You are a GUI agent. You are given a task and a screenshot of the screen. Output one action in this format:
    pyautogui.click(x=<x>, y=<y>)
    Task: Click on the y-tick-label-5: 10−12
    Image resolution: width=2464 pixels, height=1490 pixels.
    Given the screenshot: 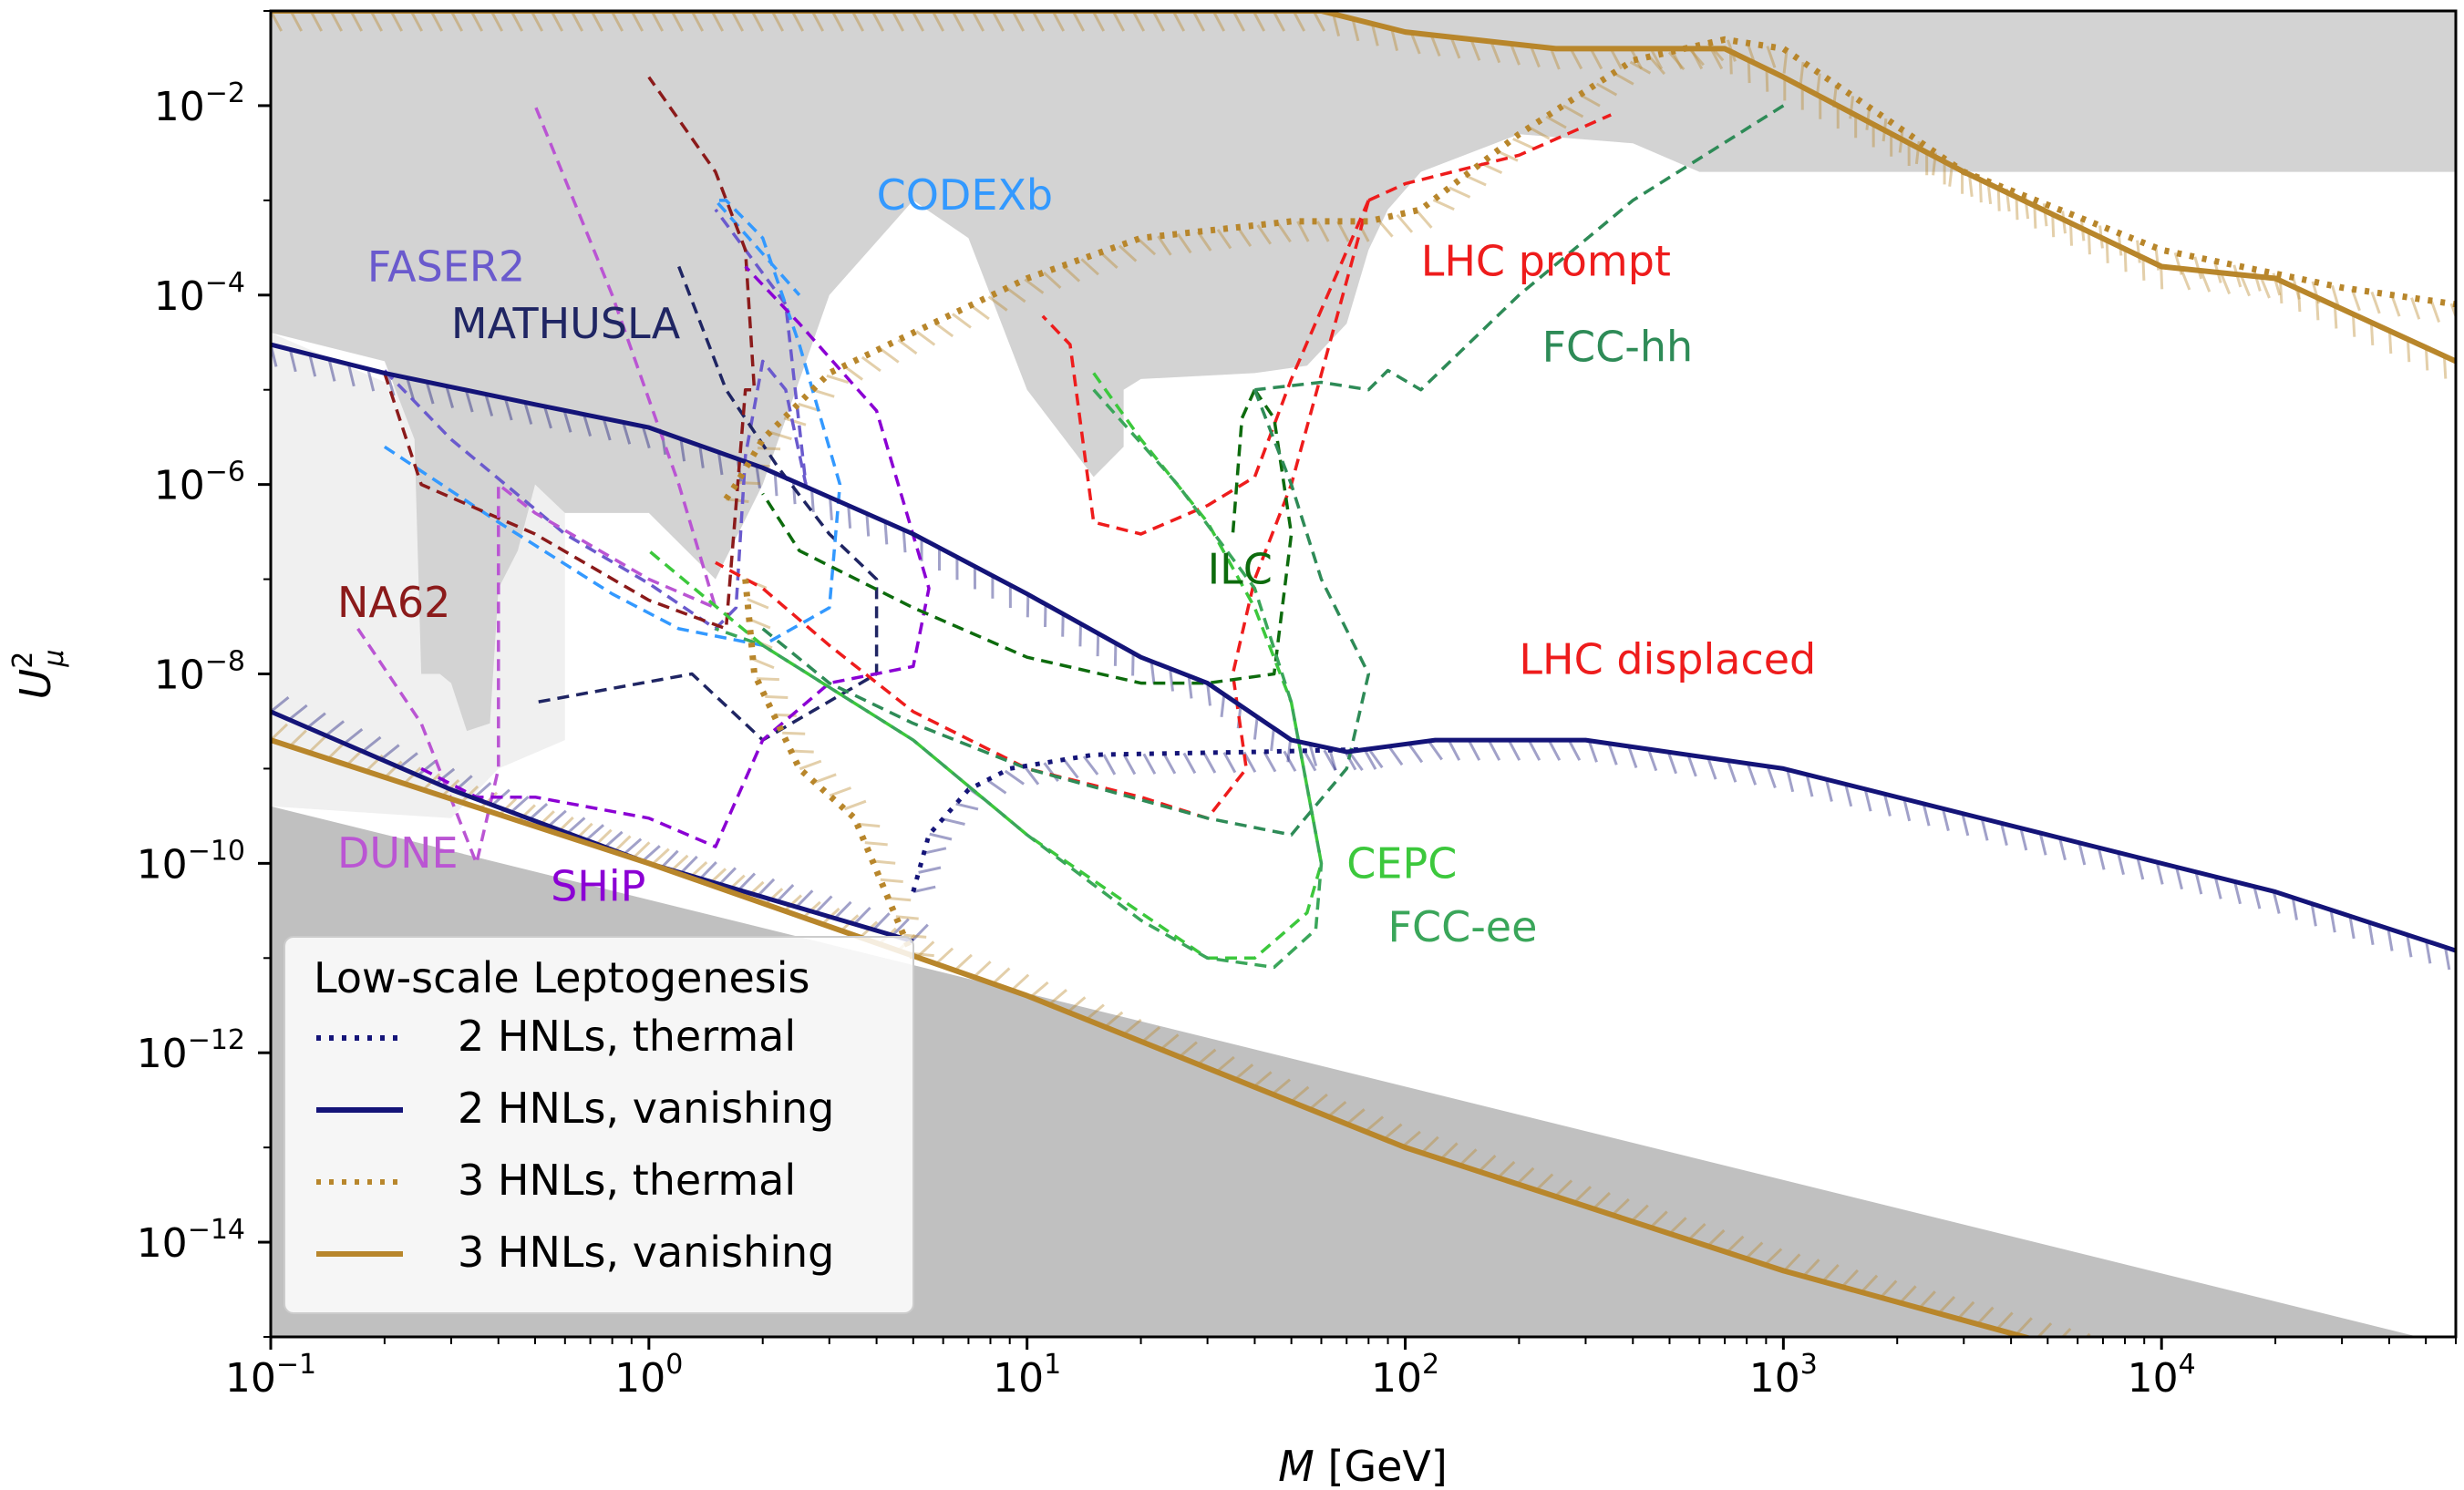 What is the action you would take?
    pyautogui.click(x=191, y=1050)
    